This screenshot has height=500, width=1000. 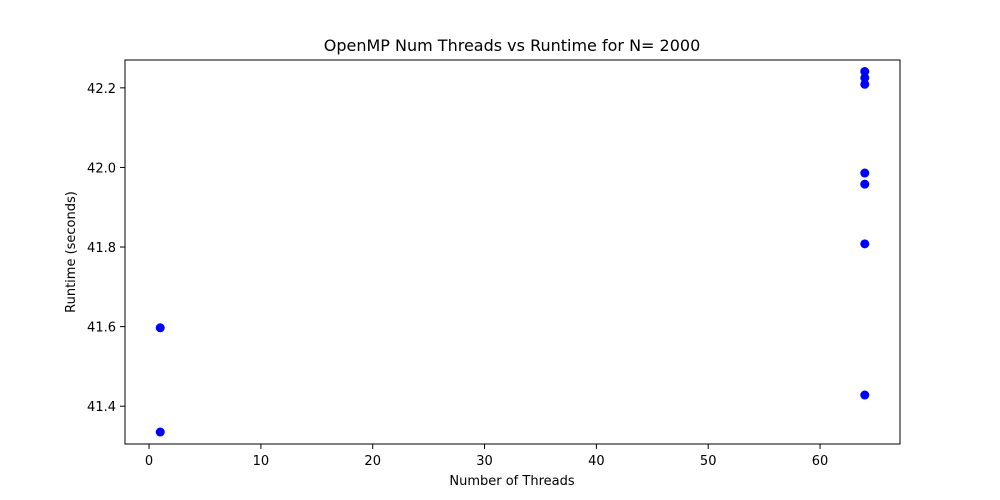 What do you see at coordinates (101, 407) in the screenshot?
I see `y-tick-label: 41.4` at bounding box center [101, 407].